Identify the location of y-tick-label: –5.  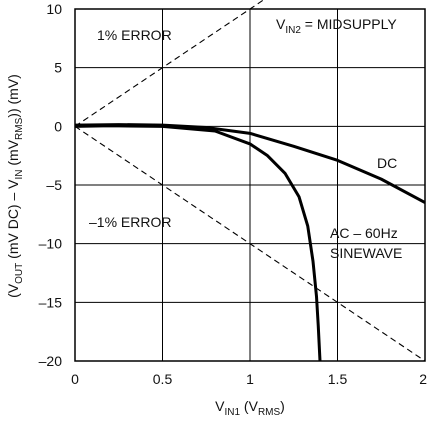
(54, 185).